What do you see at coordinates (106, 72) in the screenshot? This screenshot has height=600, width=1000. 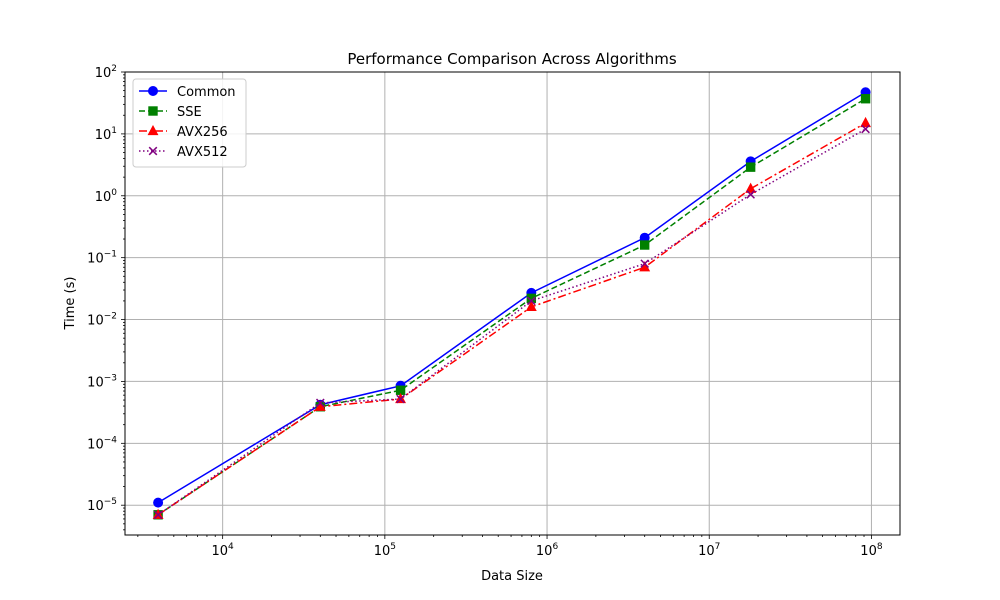 I see `y-tick-label: 10²` at bounding box center [106, 72].